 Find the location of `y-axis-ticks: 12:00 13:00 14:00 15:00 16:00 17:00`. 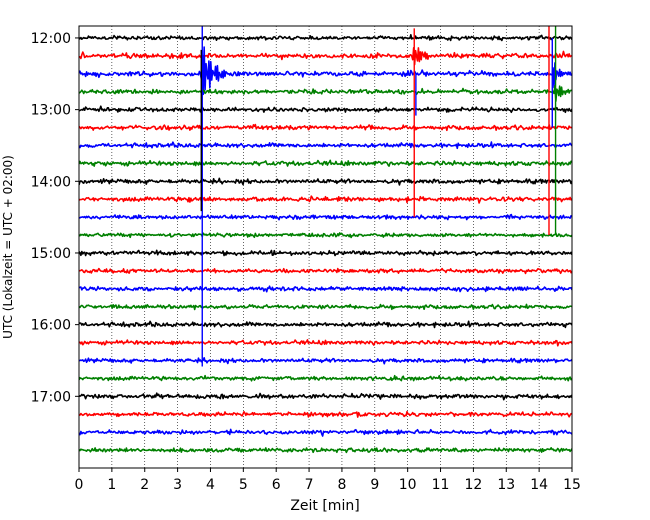

y-axis-ticks: 12:00 13:00 14:00 15:00 16:00 17:00 is located at coordinates (55, 218).